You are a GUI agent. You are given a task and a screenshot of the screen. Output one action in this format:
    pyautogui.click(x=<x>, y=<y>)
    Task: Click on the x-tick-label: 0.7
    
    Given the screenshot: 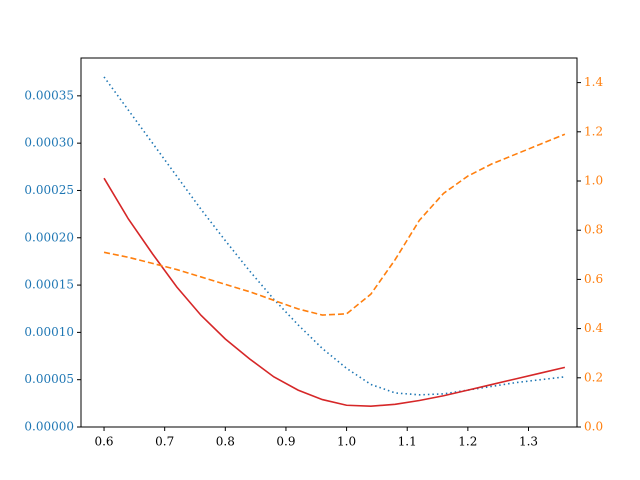 What is the action you would take?
    pyautogui.click(x=164, y=442)
    